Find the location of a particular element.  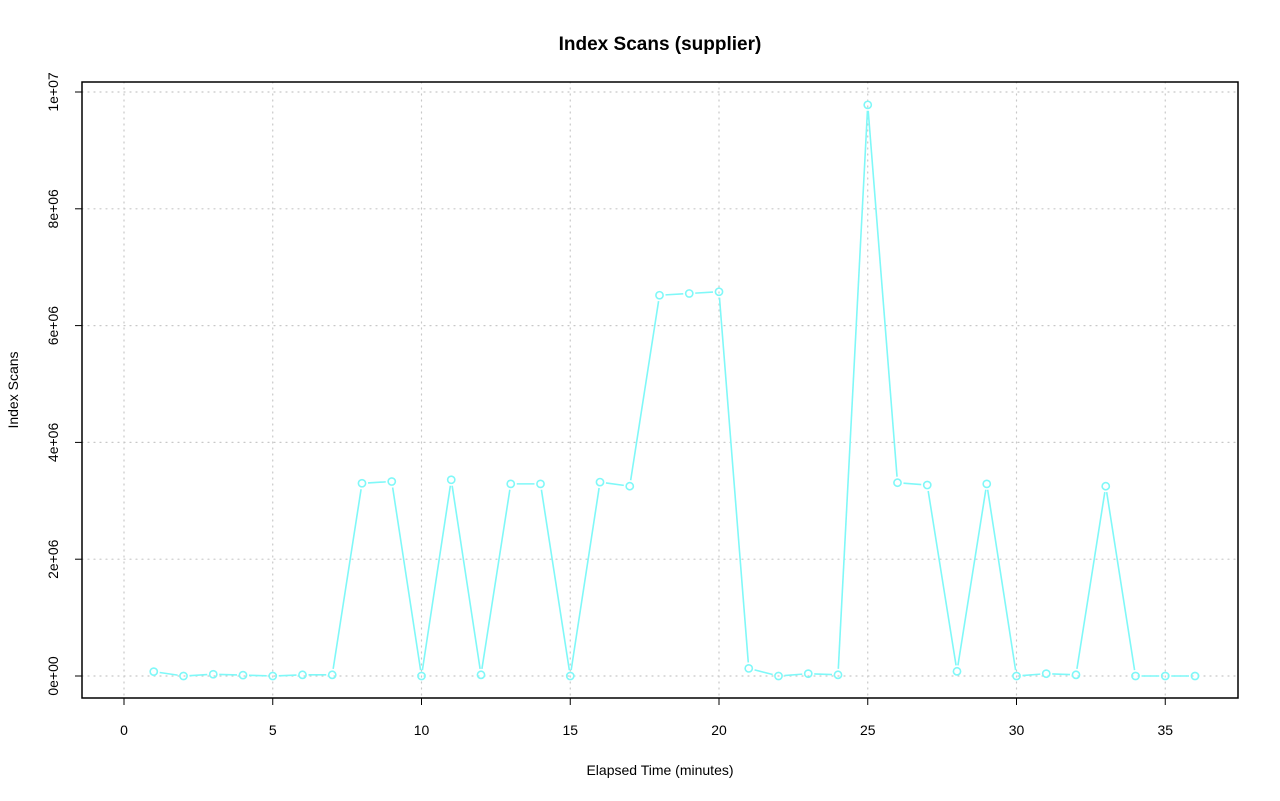

x-tick-label: 15 is located at coordinates (570, 730).